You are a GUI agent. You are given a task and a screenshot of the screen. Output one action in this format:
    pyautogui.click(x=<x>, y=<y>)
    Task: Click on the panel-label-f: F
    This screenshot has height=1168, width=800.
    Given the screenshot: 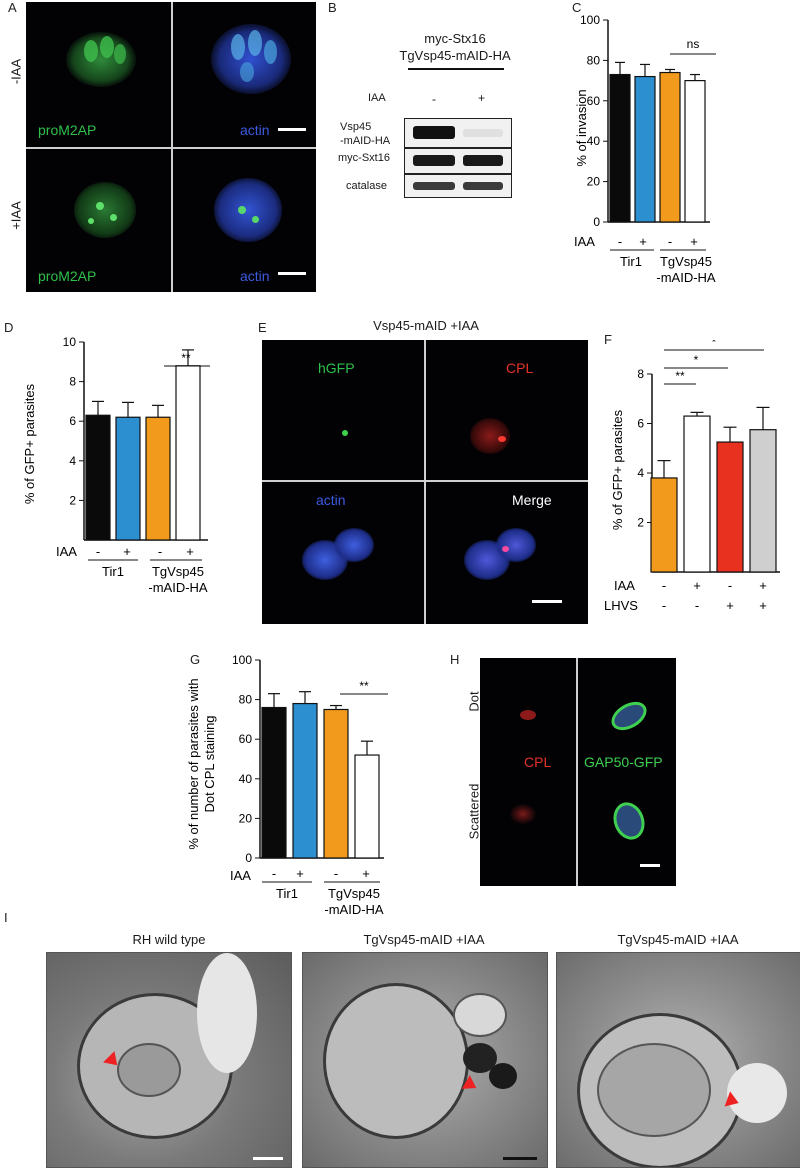 What is the action you would take?
    pyautogui.click(x=608, y=339)
    